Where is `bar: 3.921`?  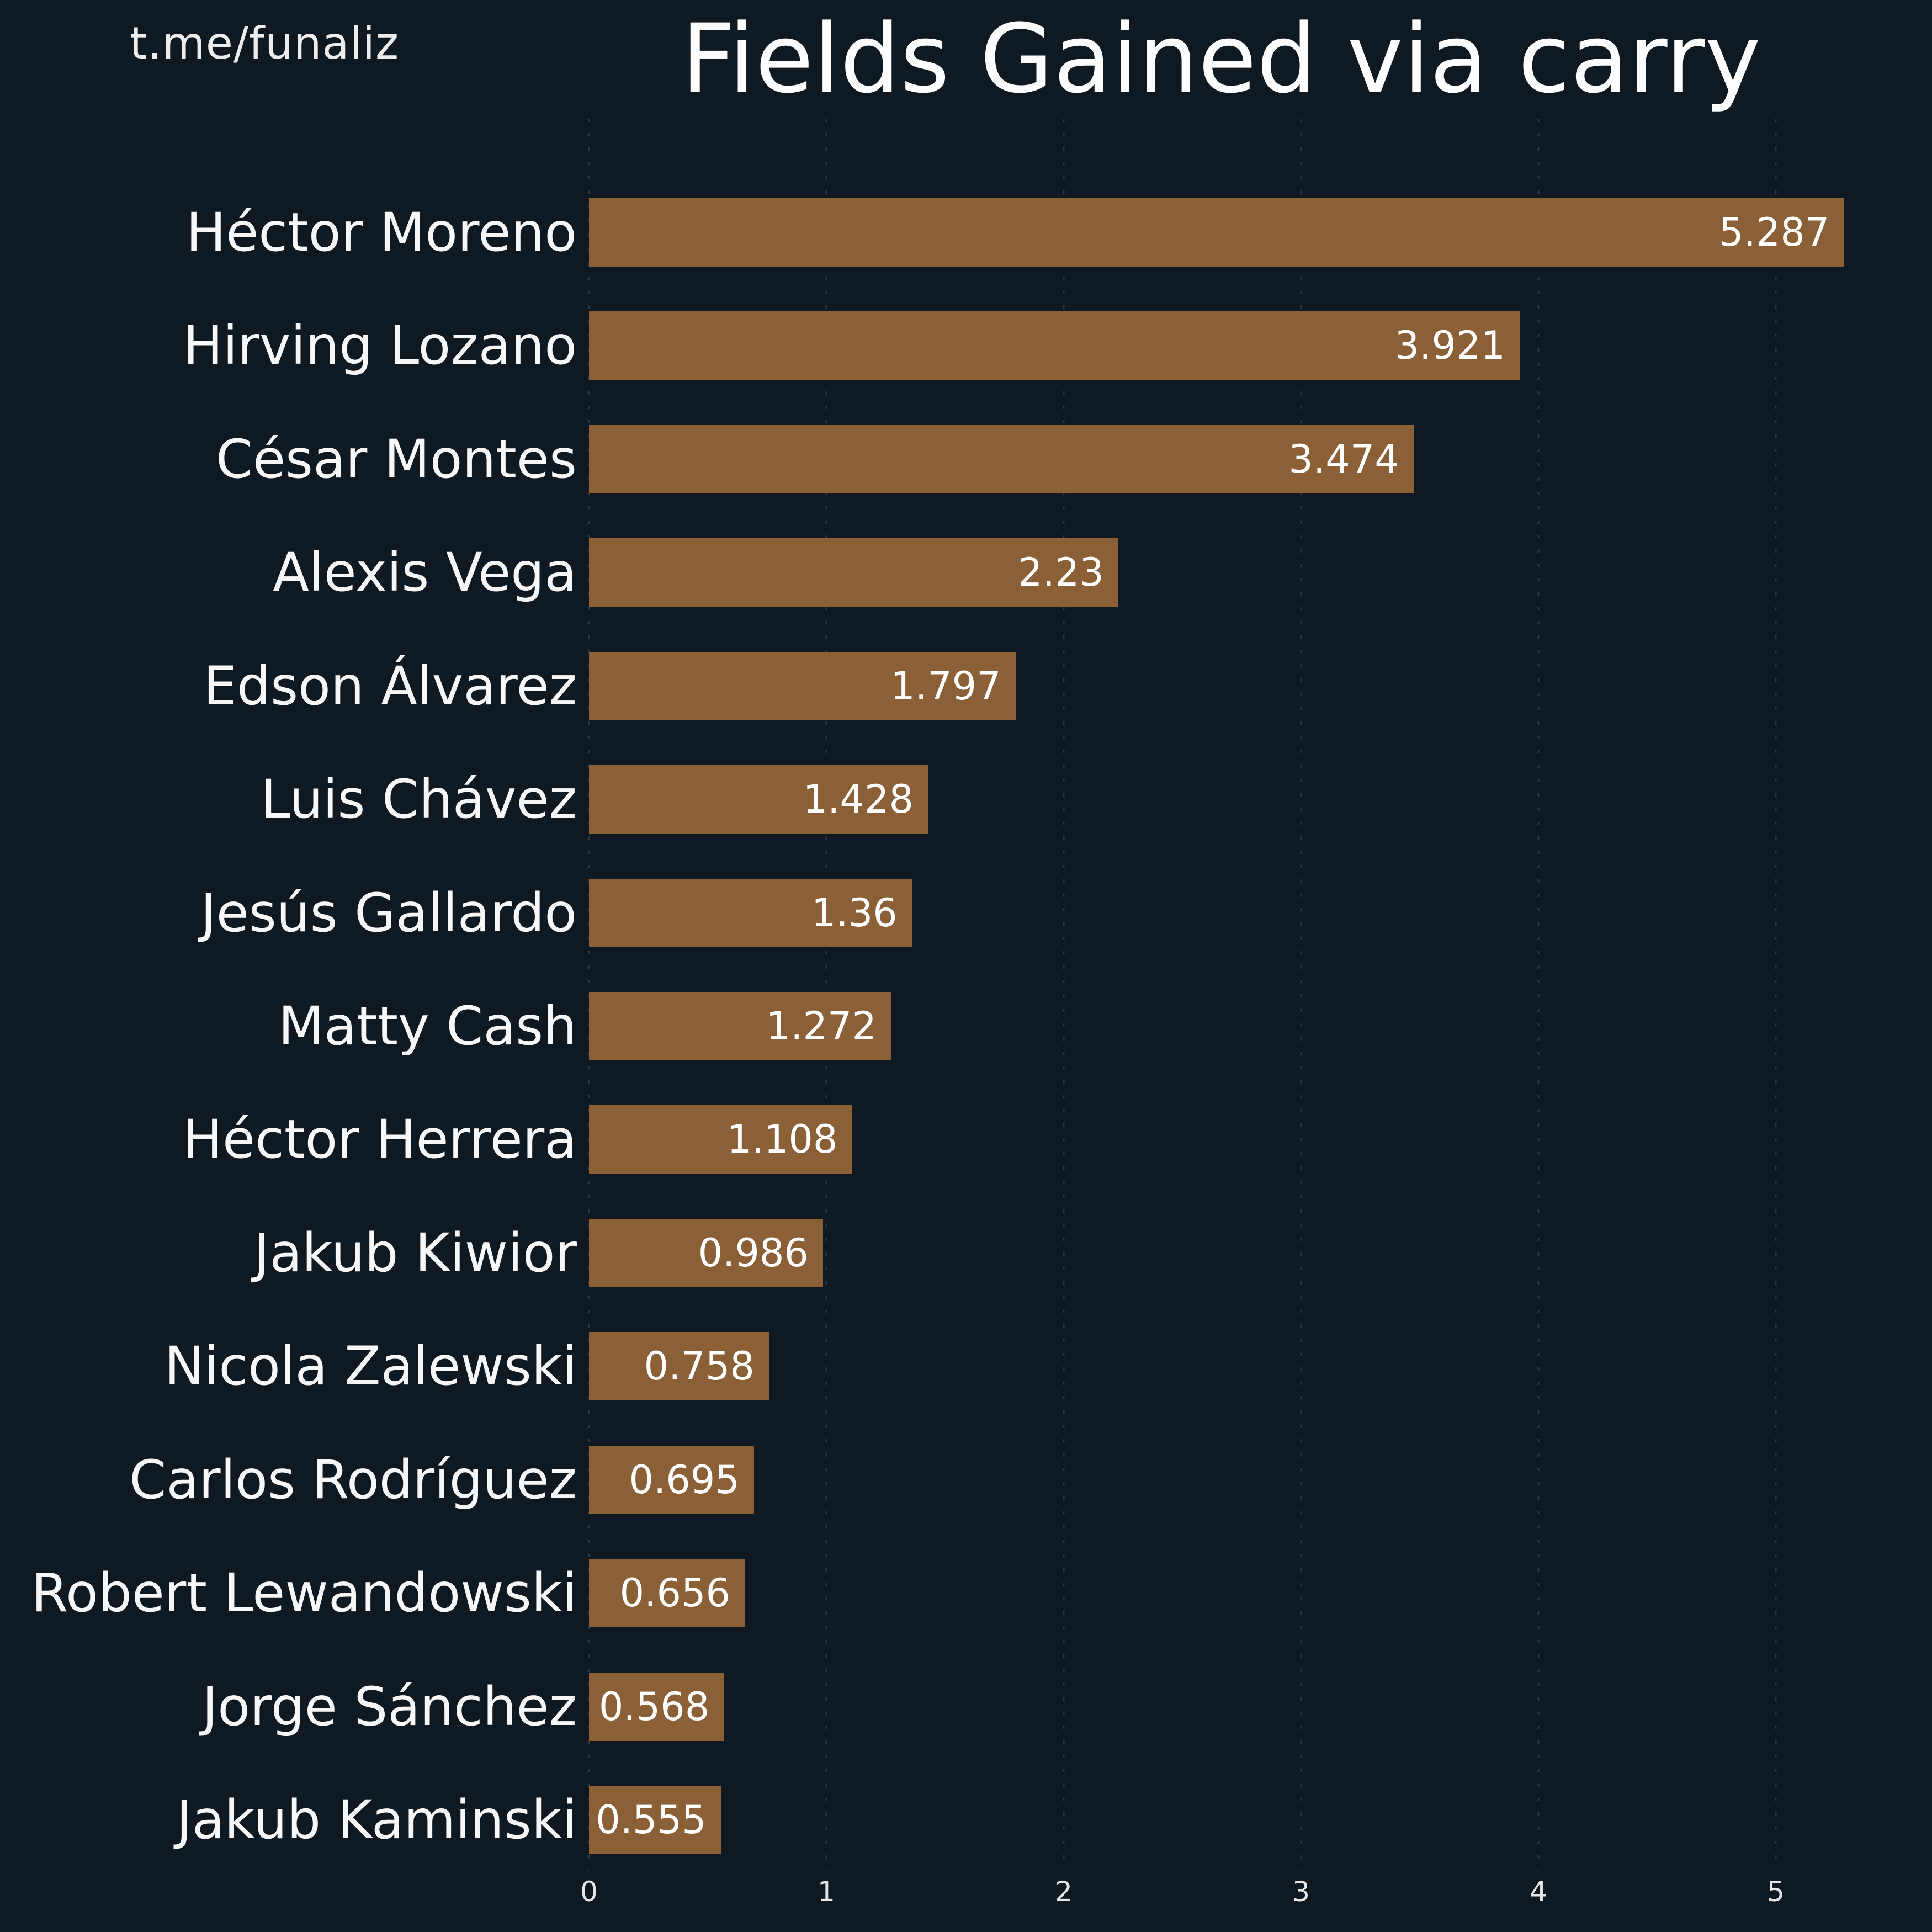 bar: 3.921 is located at coordinates (1054, 345).